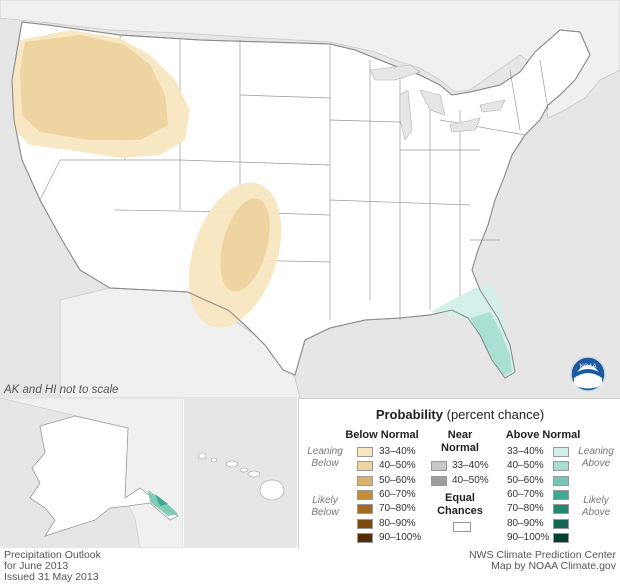 The width and height of the screenshot is (620, 585). I want to click on alaska-panhandle-above-normal-high, so click(161, 500).